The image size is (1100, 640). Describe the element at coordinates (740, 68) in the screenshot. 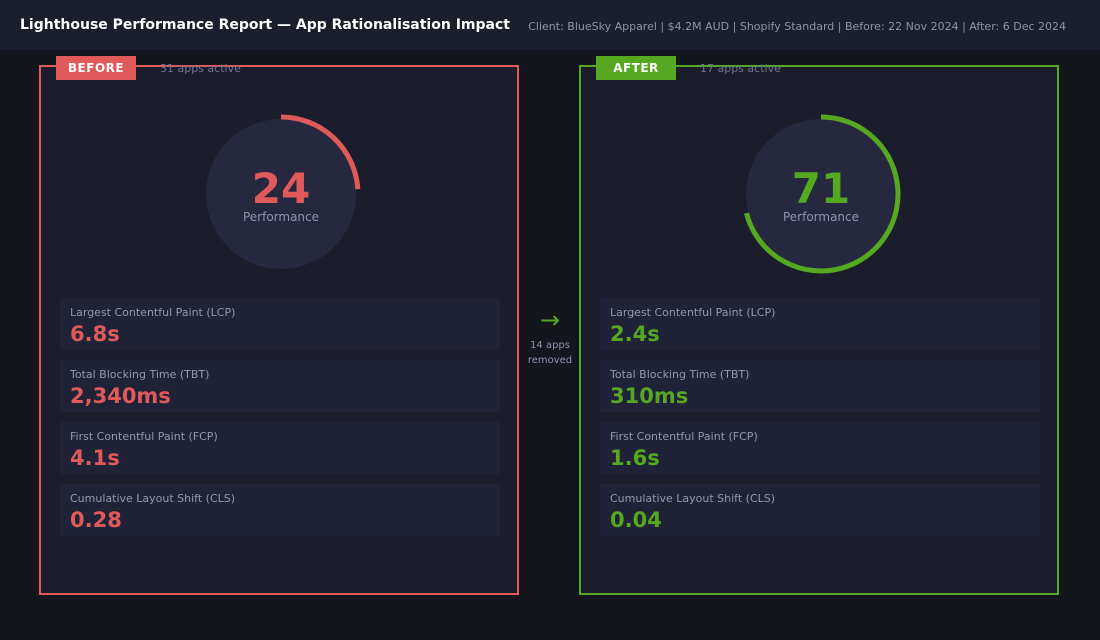

I see `after-apps-active: 17 apps active` at that location.